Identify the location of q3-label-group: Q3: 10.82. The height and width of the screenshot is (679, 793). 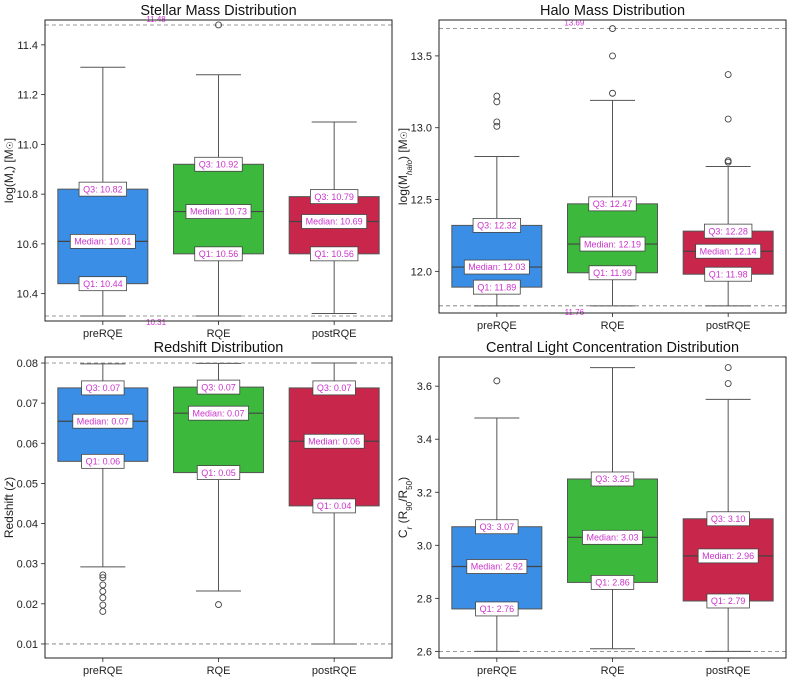
(102, 189).